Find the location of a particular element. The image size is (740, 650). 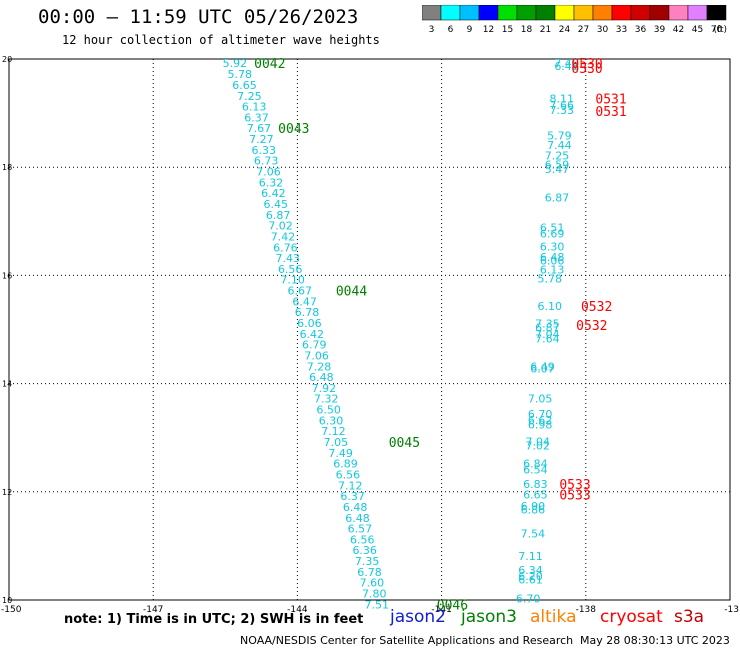

wave-height-value: 6.34 is located at coordinates (530, 570).